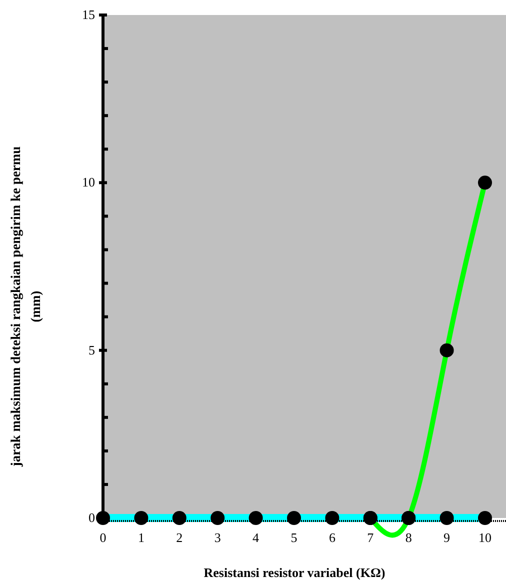 The width and height of the screenshot is (506, 587). Describe the element at coordinates (91, 517) in the screenshot. I see `y-tick-label: 0` at that location.